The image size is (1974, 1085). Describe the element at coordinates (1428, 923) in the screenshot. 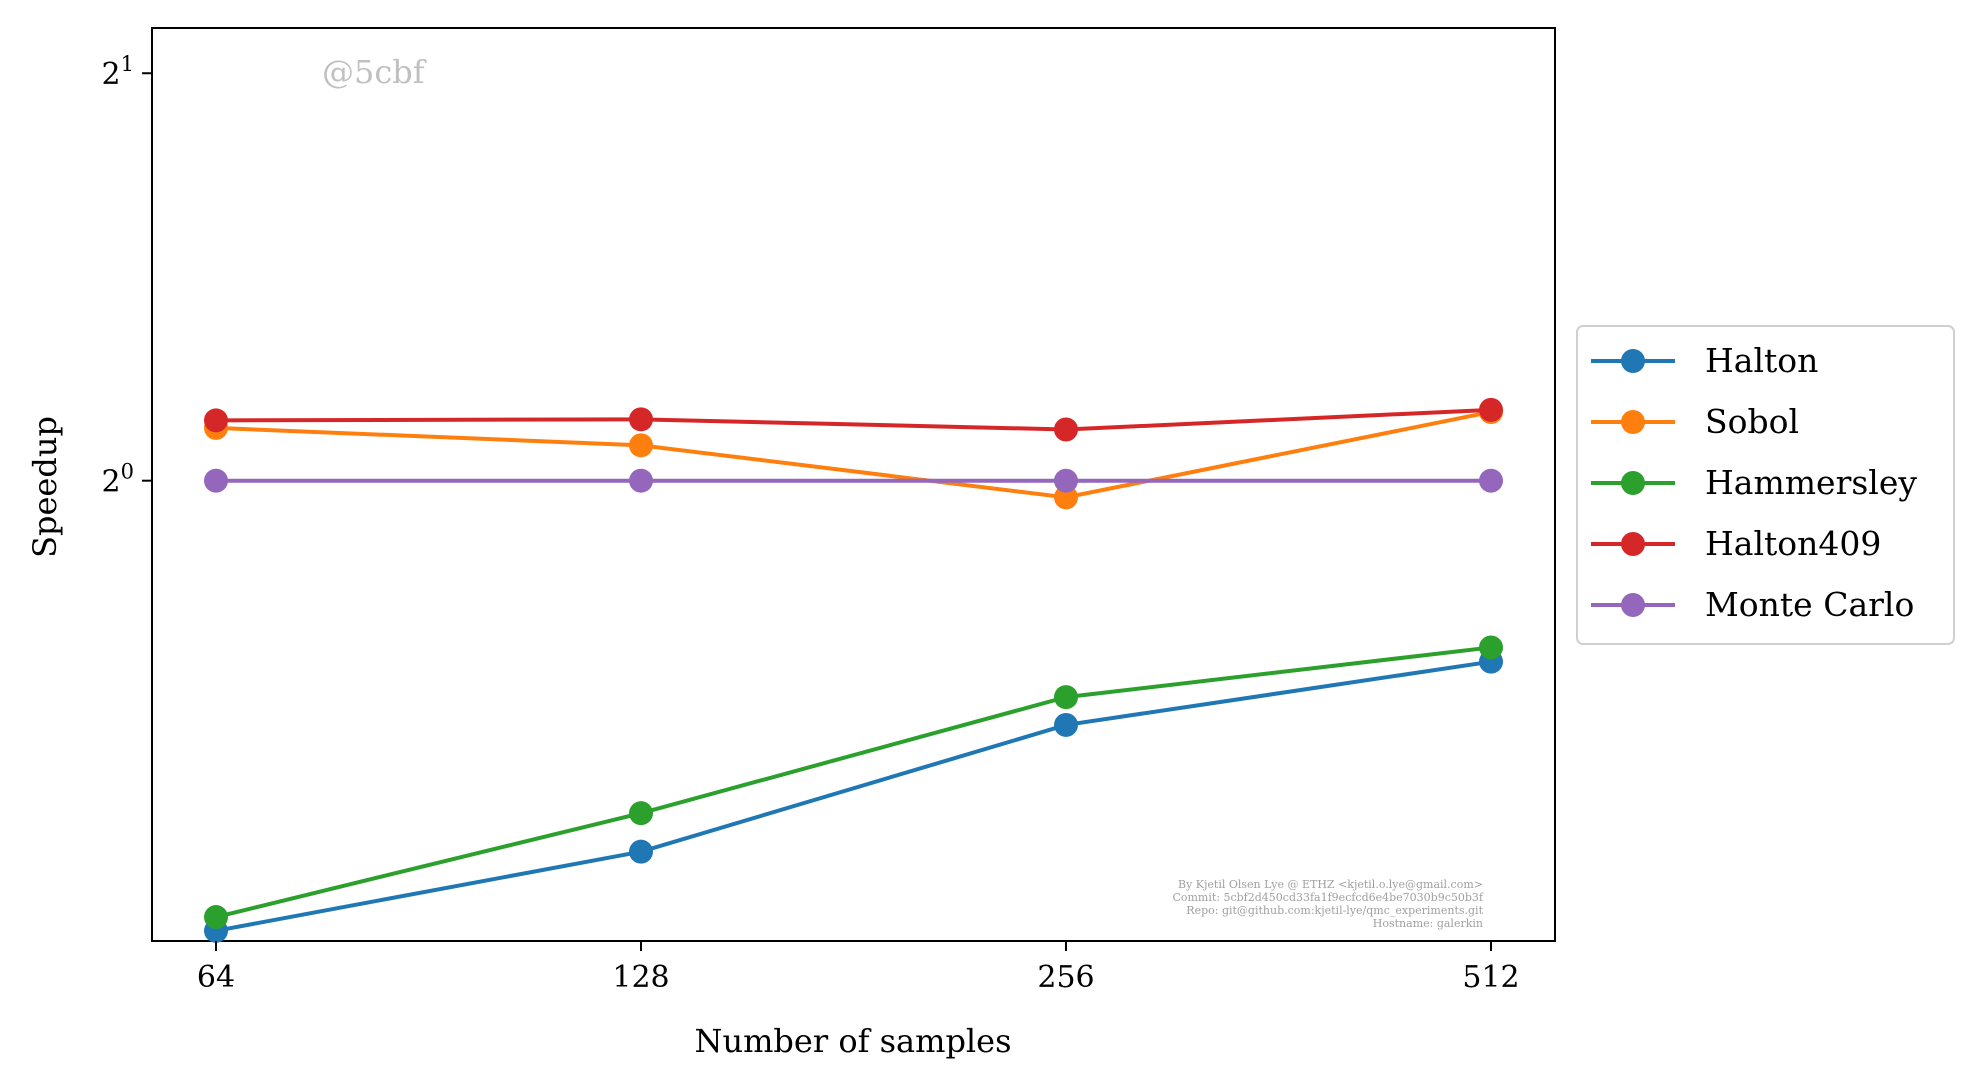

I see `credit-line-hostname: Hostname: galerkin` at that location.